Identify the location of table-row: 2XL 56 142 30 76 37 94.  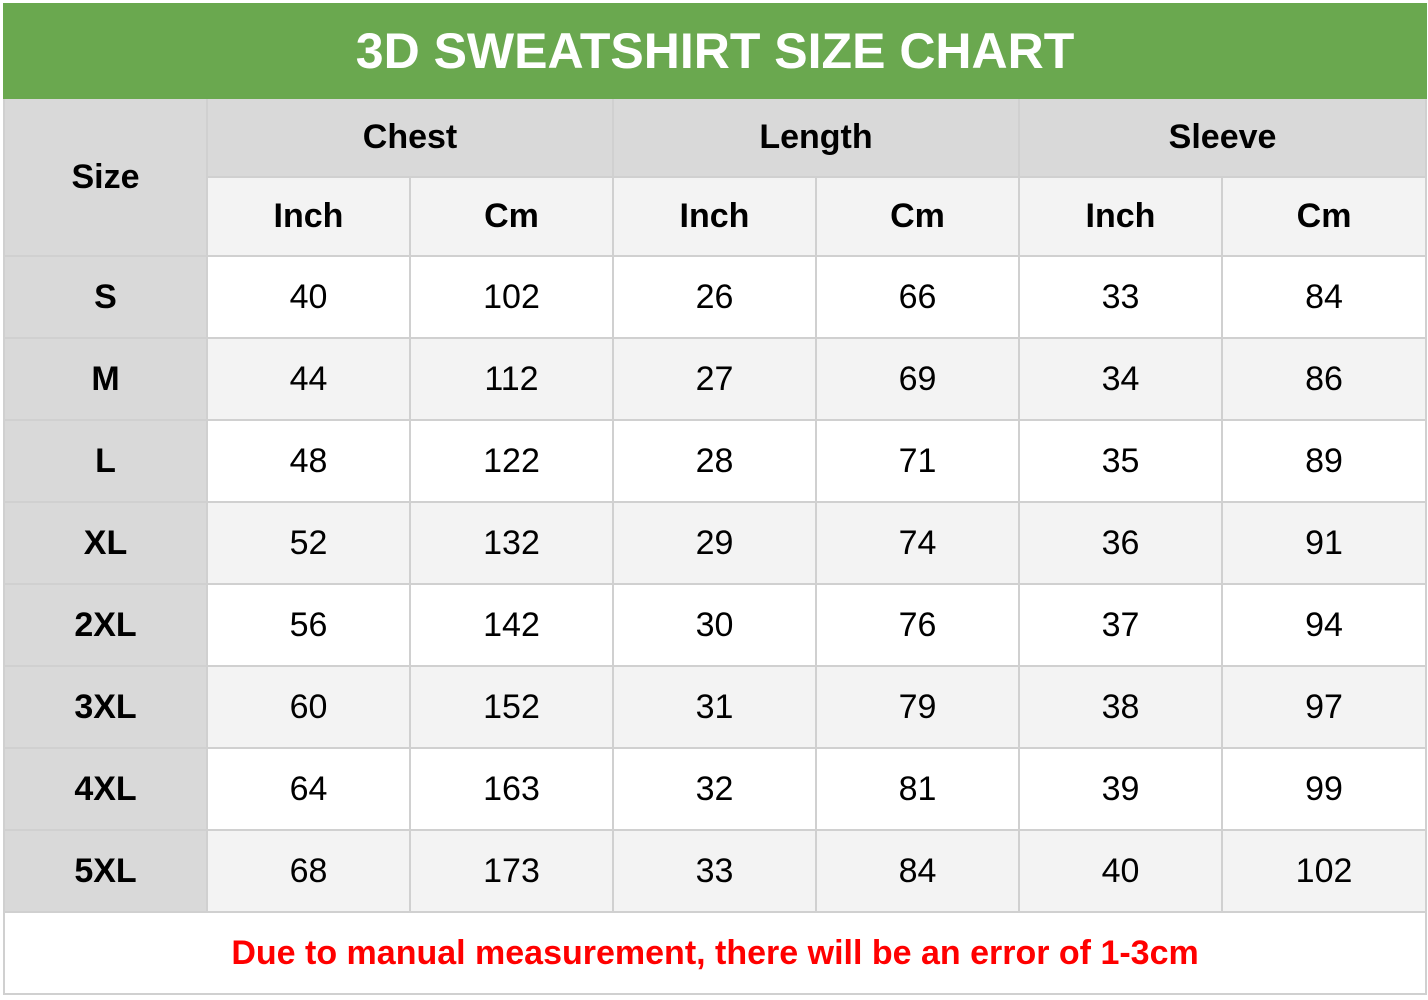
(715, 625).